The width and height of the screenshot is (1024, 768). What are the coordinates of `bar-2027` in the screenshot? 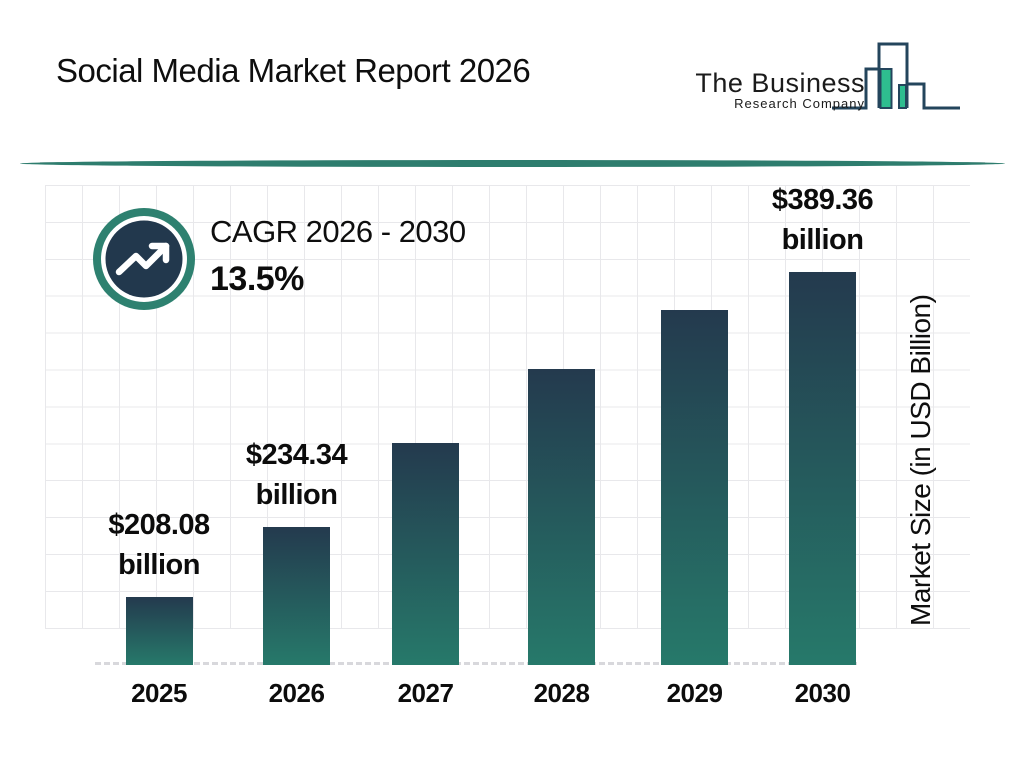 It's located at (425, 554).